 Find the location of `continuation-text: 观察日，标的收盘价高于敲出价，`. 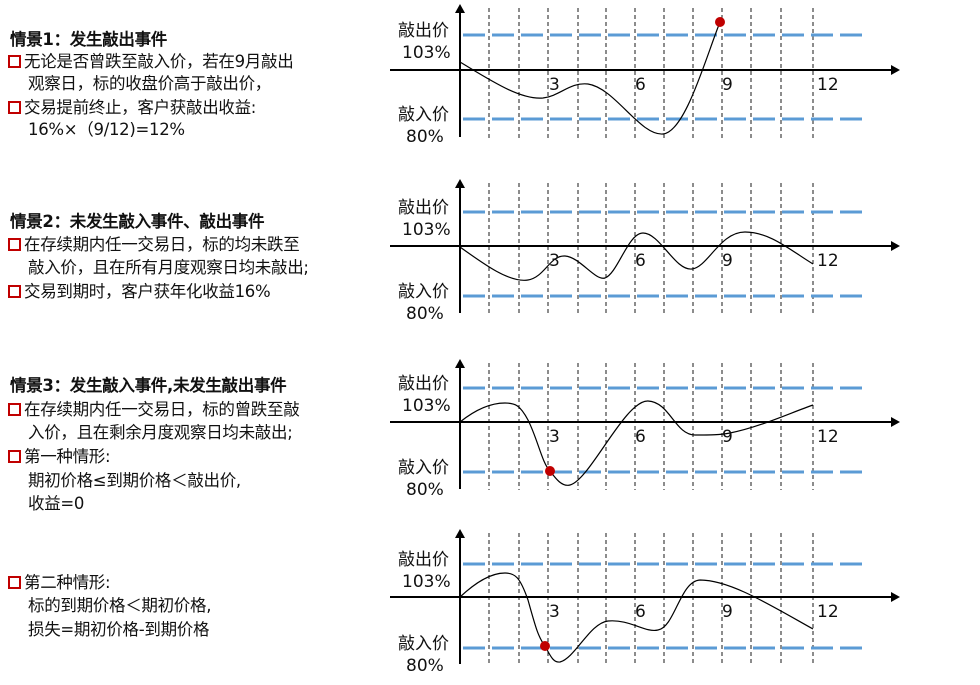

continuation-text: 观察日，标的收盘价高于敲出价， is located at coordinates (150, 83).